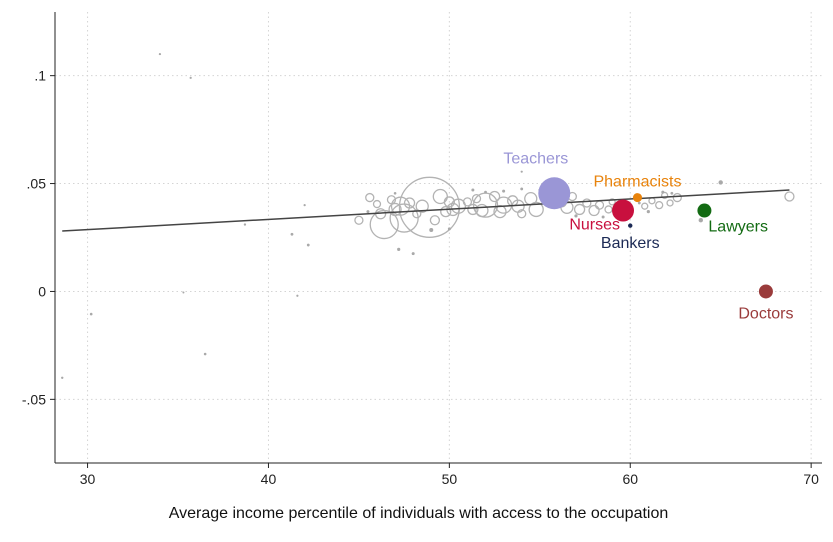 The height and width of the screenshot is (542, 833). Describe the element at coordinates (765, 291) in the screenshot. I see `highlight-point-doctors` at that location.